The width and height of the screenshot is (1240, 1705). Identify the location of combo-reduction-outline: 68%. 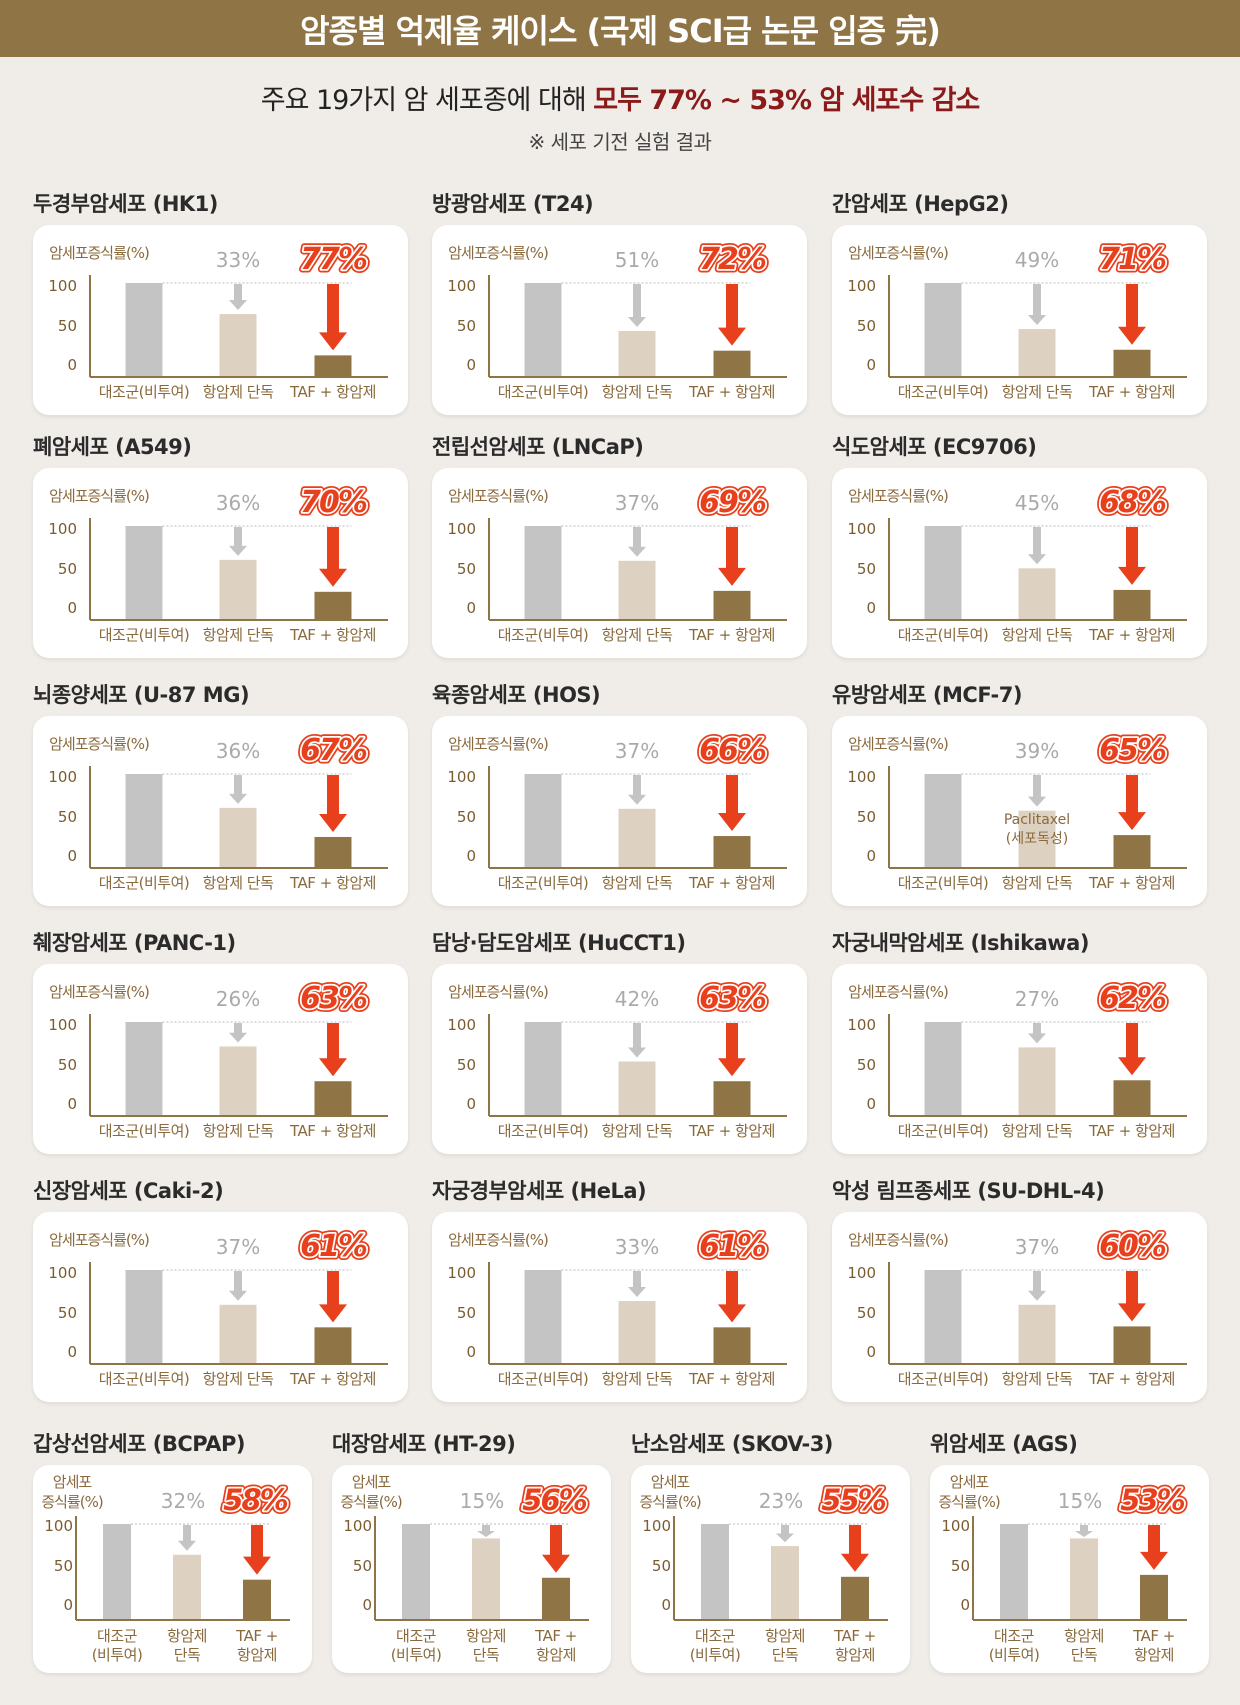
(1132, 502).